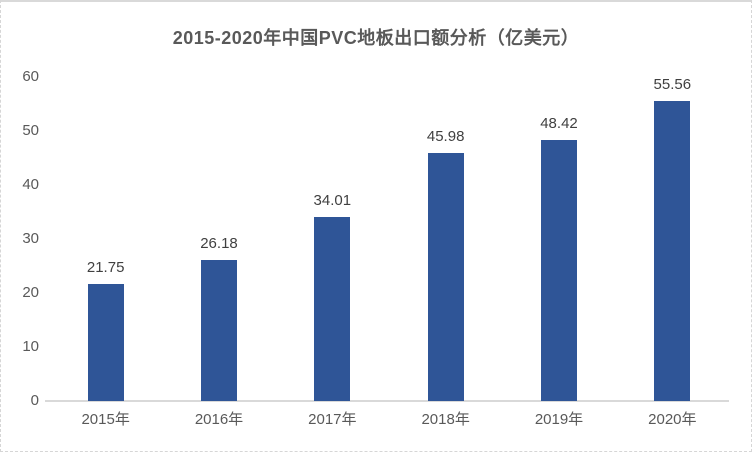 The height and width of the screenshot is (452, 752). Describe the element at coordinates (376, 38) in the screenshot. I see `chart-title: 2015-2020年中国PVC地板出口额分析（亿美元）` at that location.